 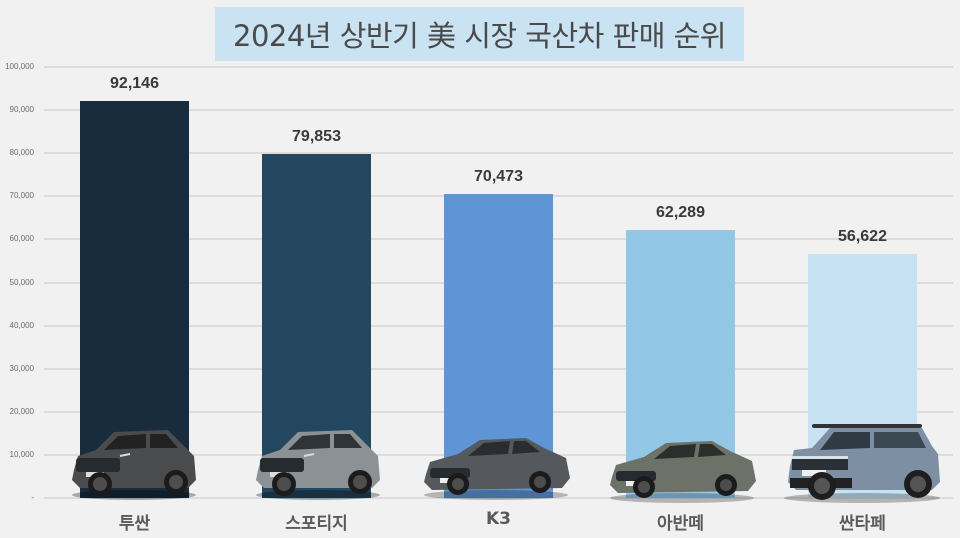 What do you see at coordinates (134, 83) in the screenshot?
I see `bar-value-label: 92,146` at bounding box center [134, 83].